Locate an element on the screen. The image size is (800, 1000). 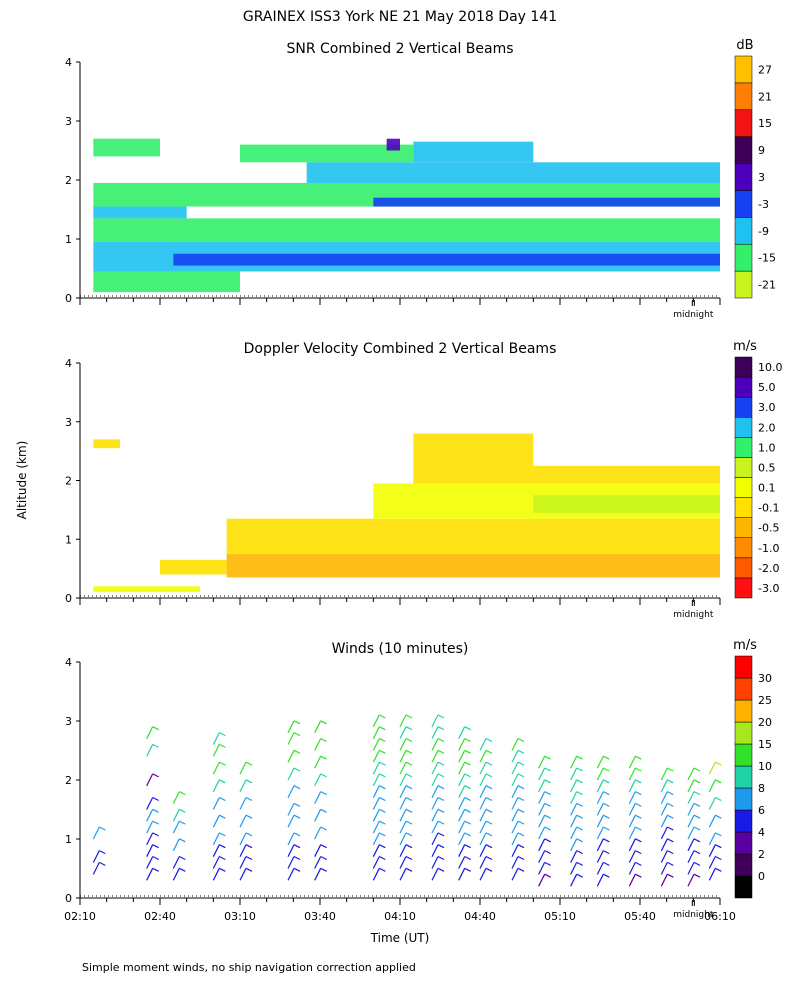
y-tick-label: 0 is located at coordinates (68, 898).